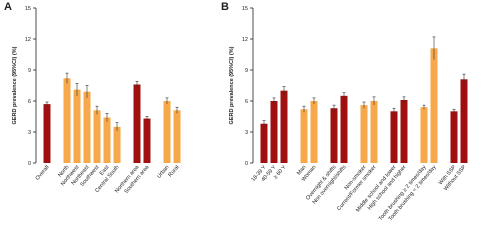 The image size is (500, 245). Describe the element at coordinates (225, 7) in the screenshot. I see `panel-label: B` at that location.